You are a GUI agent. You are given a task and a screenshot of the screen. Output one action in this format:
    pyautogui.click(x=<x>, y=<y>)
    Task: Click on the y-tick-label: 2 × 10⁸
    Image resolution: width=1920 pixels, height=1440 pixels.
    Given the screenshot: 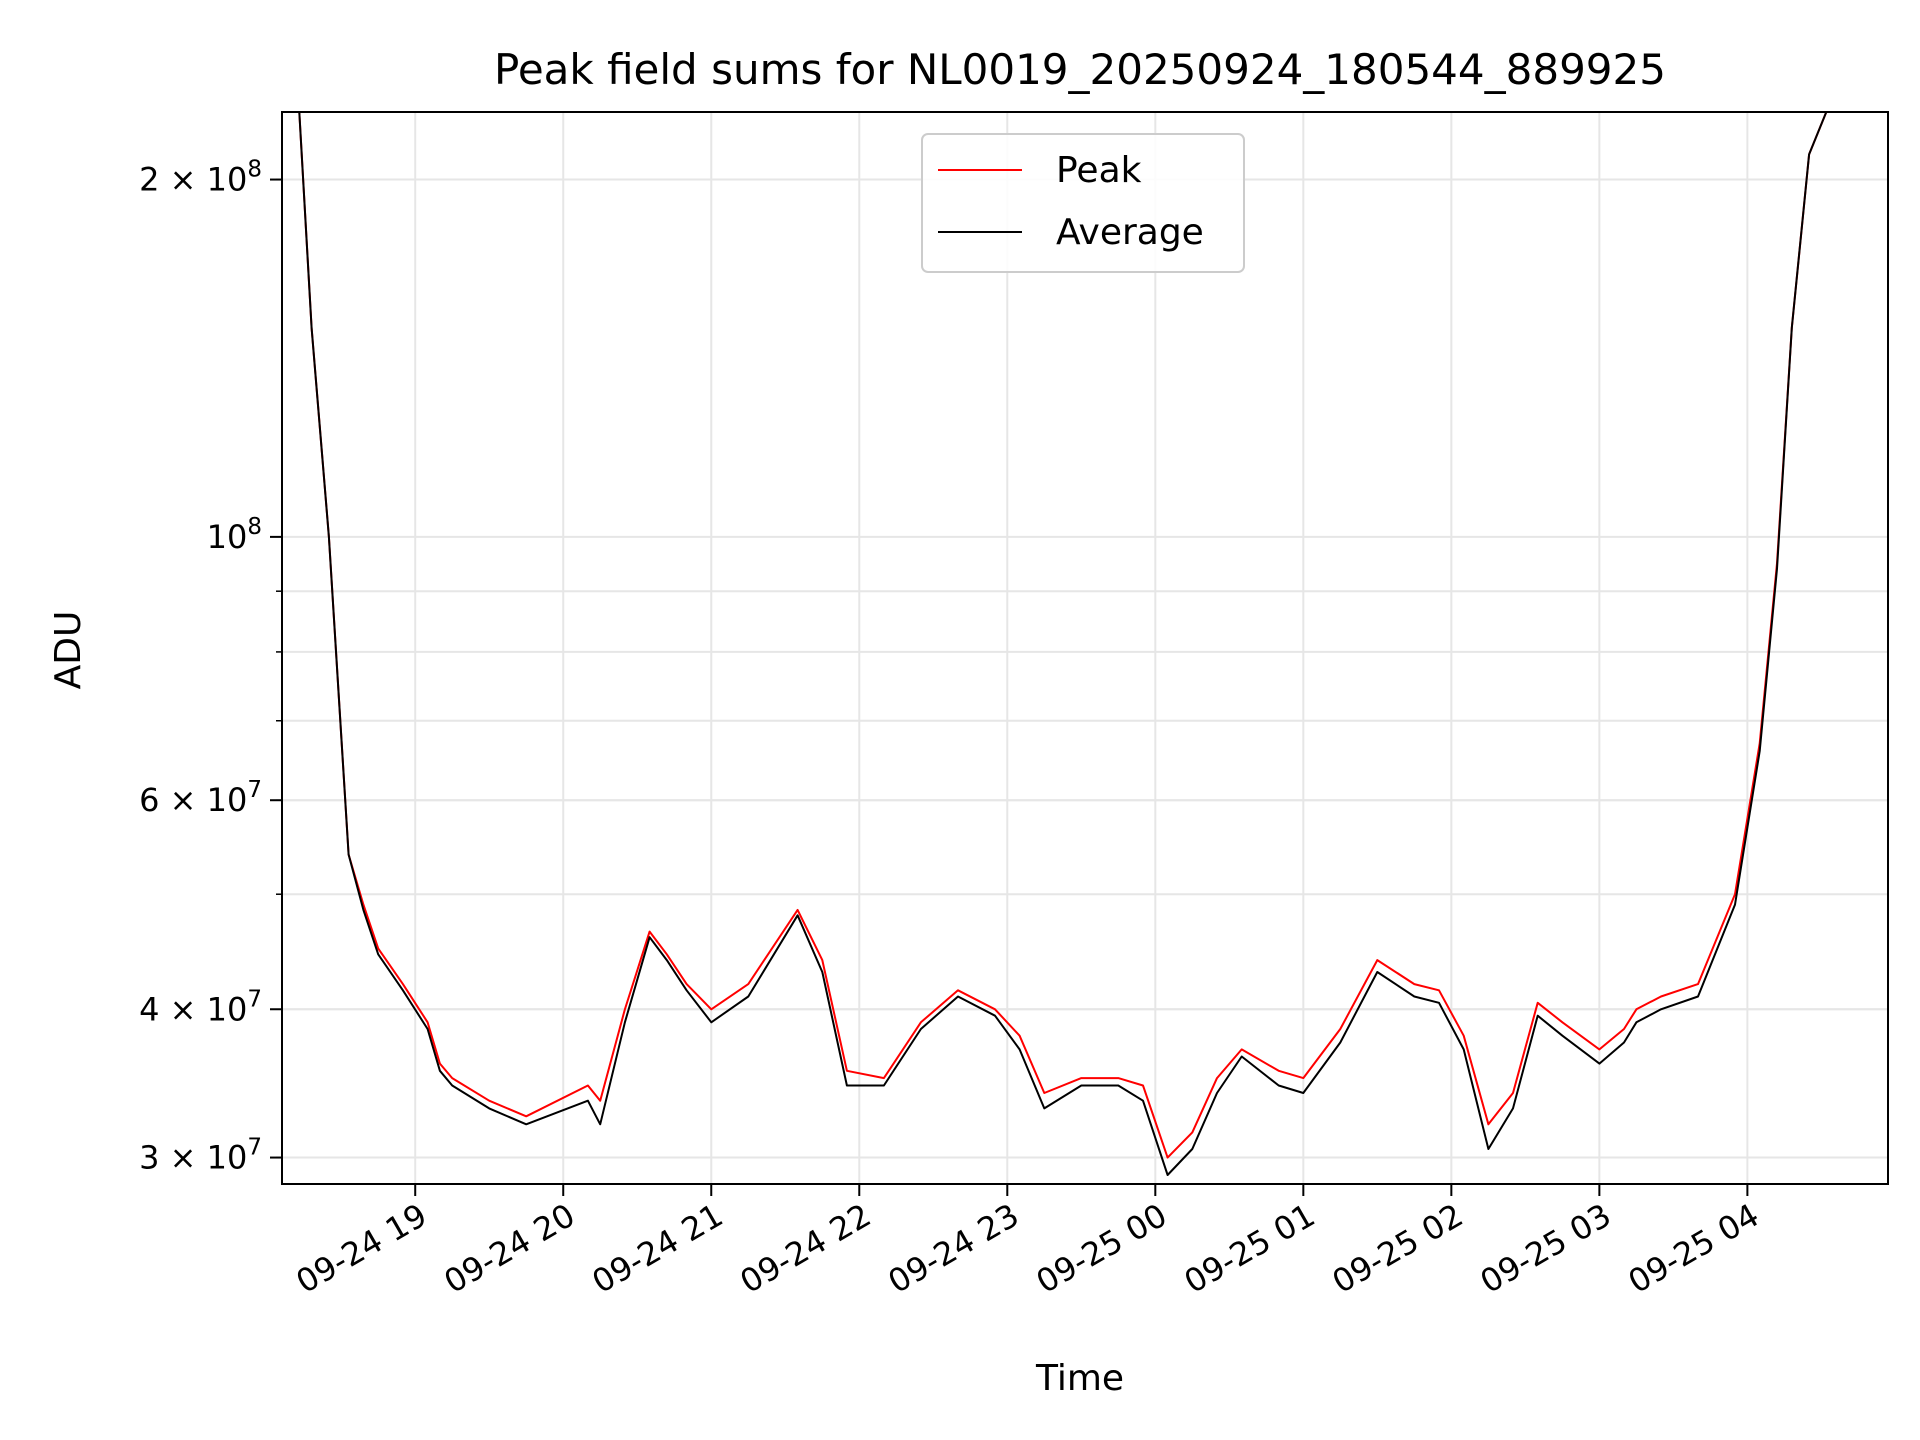 What is the action you would take?
    pyautogui.click(x=200, y=178)
    